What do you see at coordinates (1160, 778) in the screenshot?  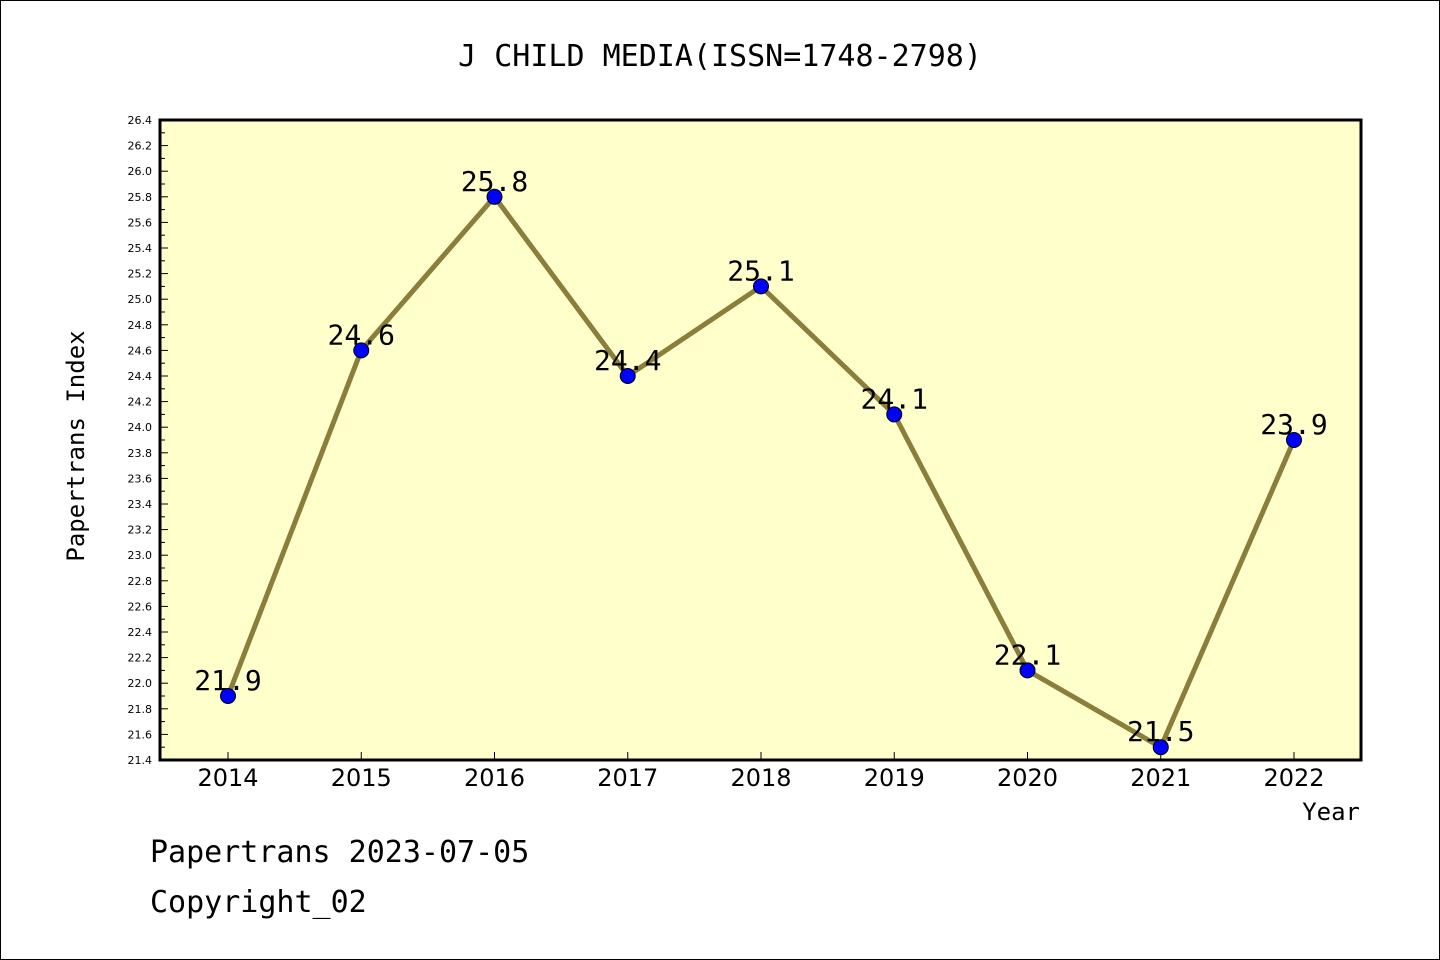 I see `x-tick-label: 2021` at bounding box center [1160, 778].